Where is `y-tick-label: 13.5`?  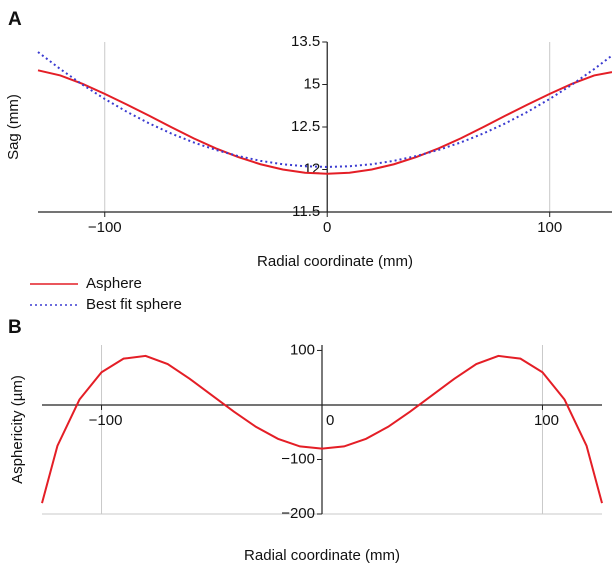 y-tick-label: 13.5 is located at coordinates (305, 41).